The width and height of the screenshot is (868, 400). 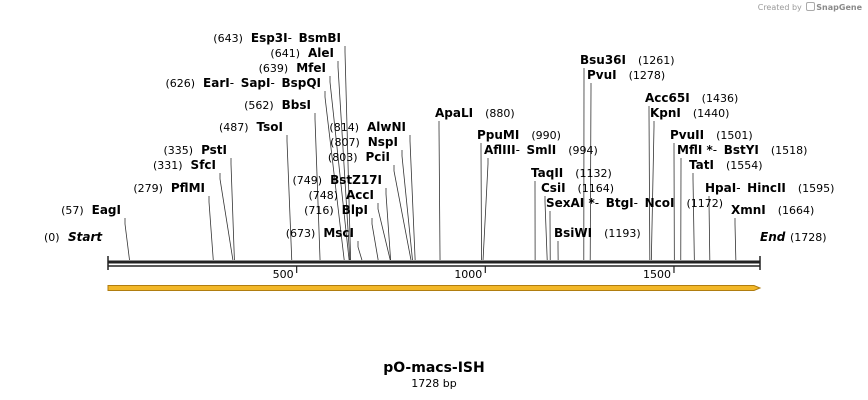 I want to click on restriction-site: (331) SfcI, so click(x=184, y=165).